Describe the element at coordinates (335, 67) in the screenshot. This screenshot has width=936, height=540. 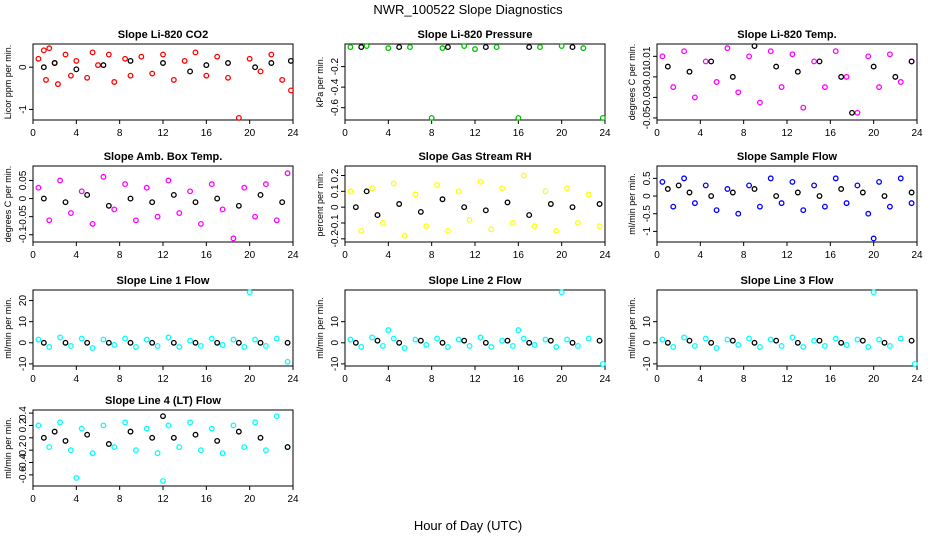
I see `y-tick-label: -0.2` at that location.